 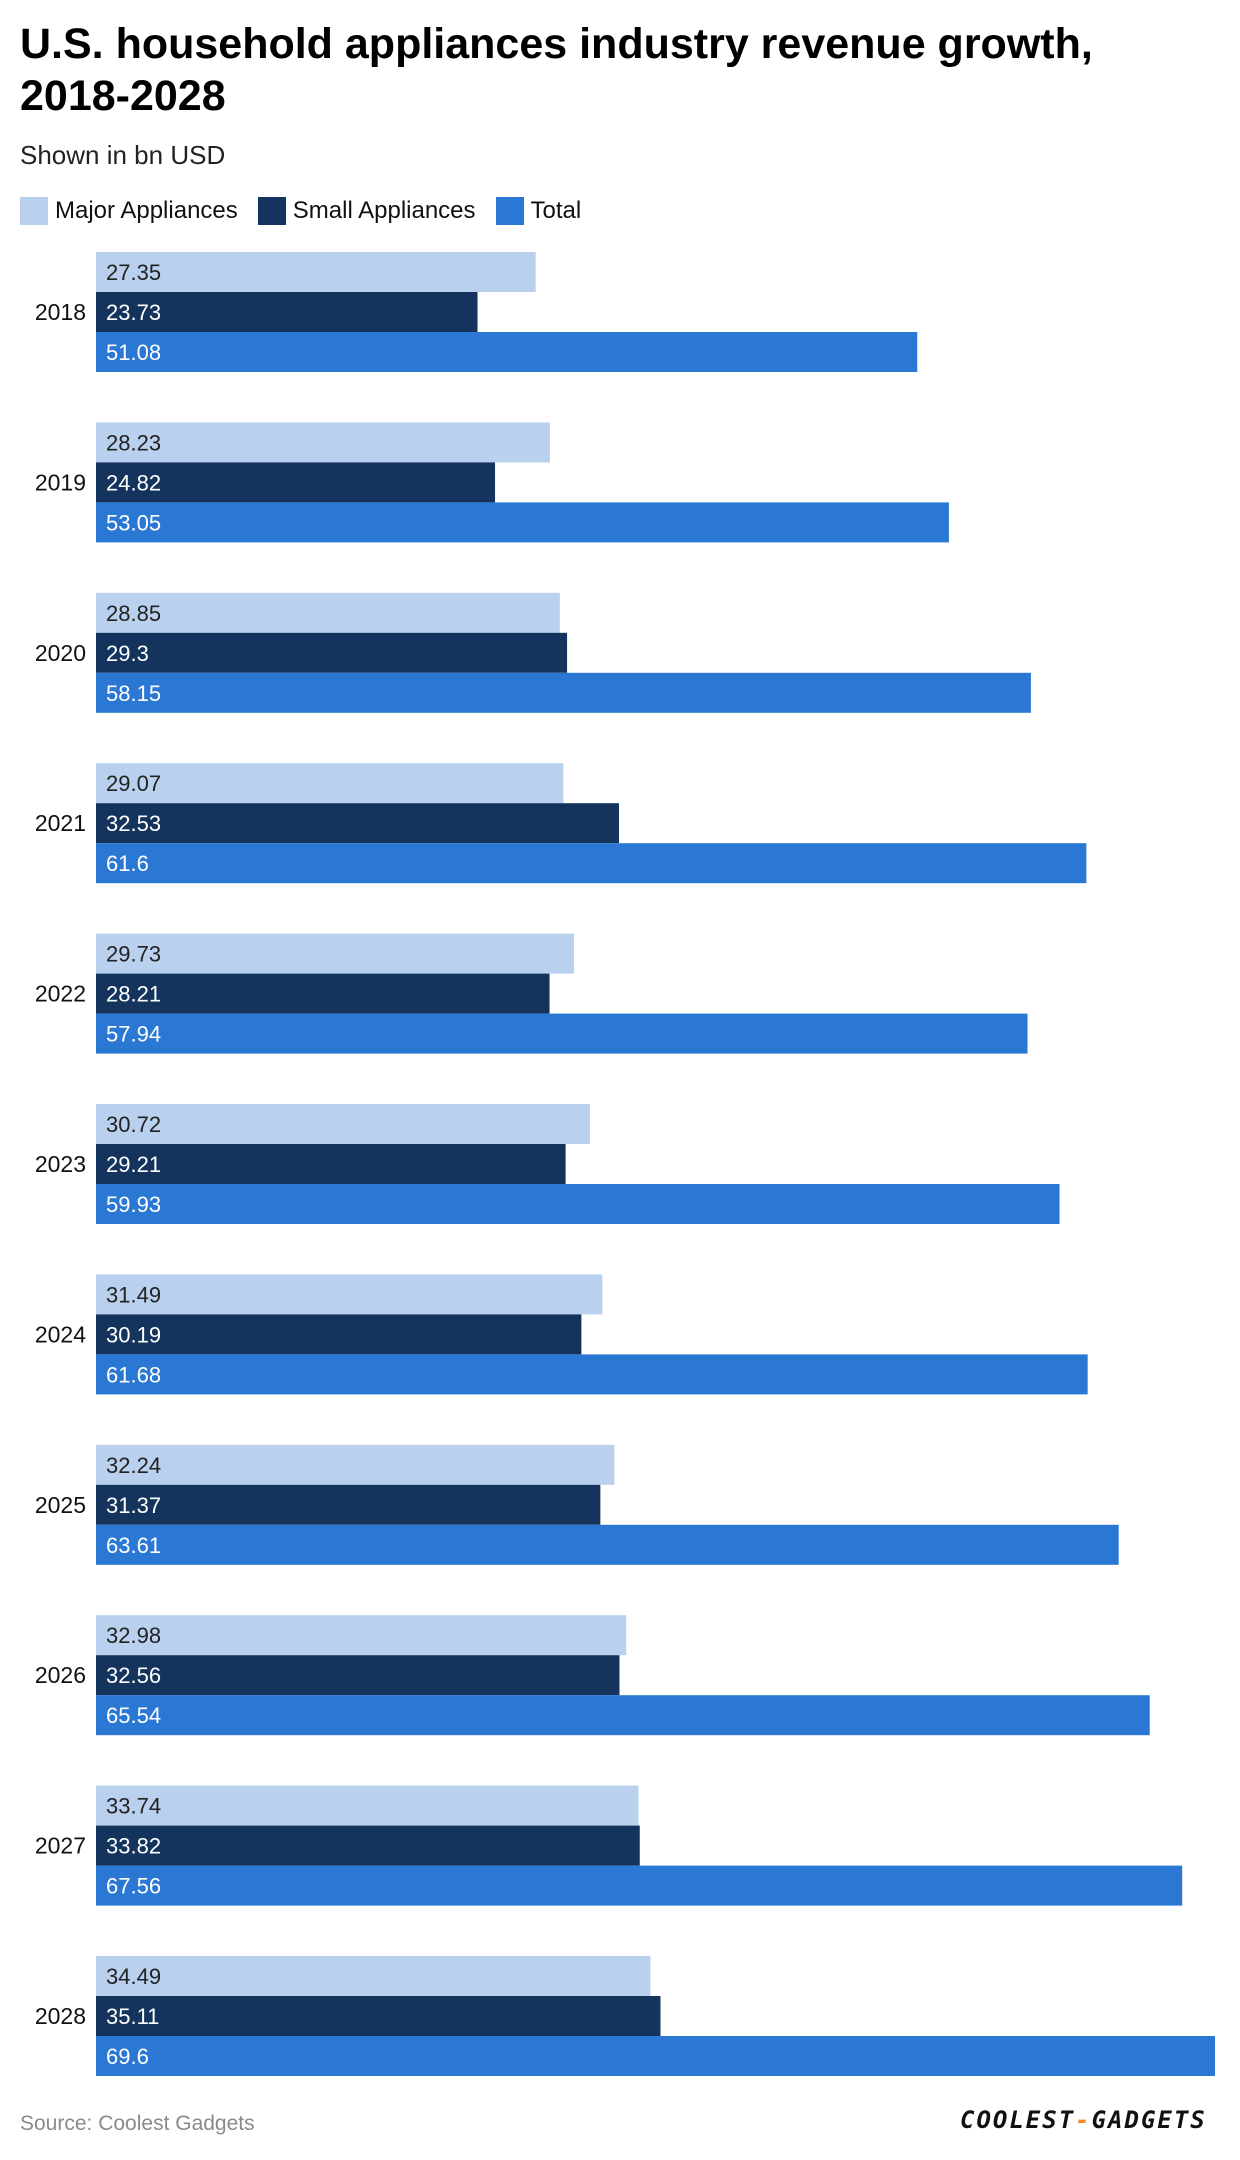 I want to click on data-label-major-2020: 28.85, so click(x=133, y=613).